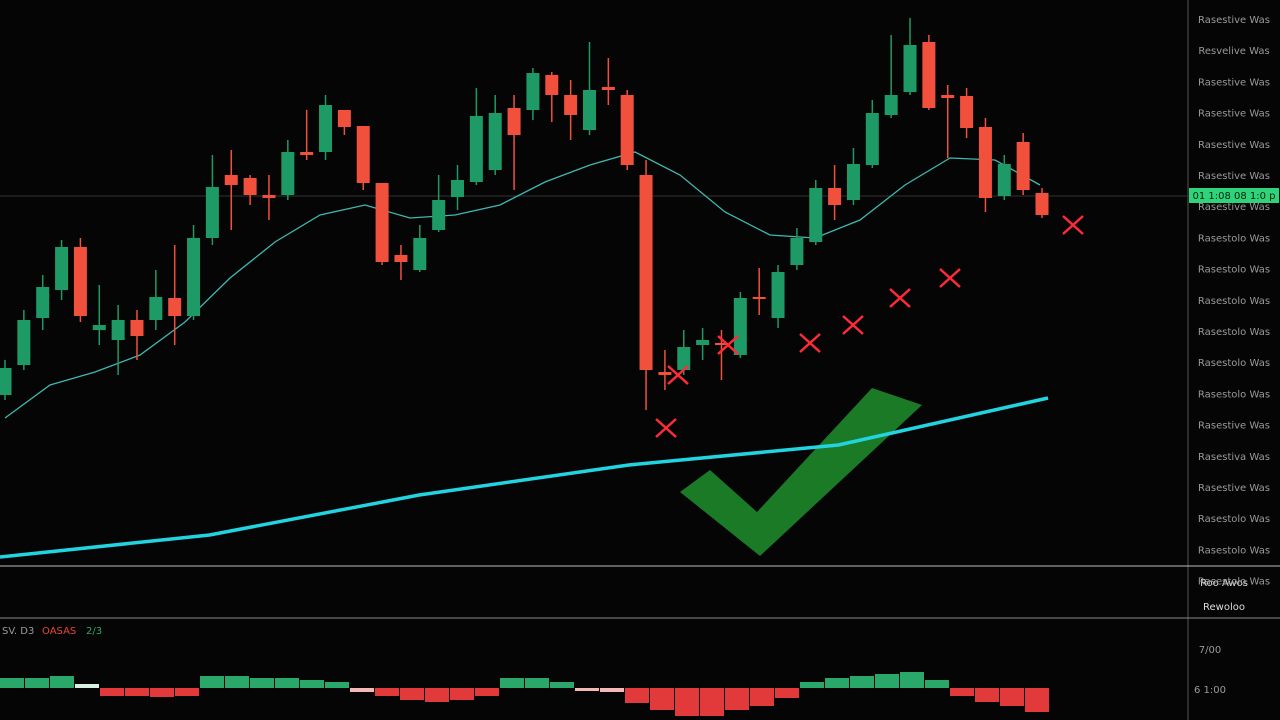 Image resolution: width=1280 pixels, height=720 pixels. What do you see at coordinates (94, 631) in the screenshot?
I see `indicator-label: 2/3` at bounding box center [94, 631].